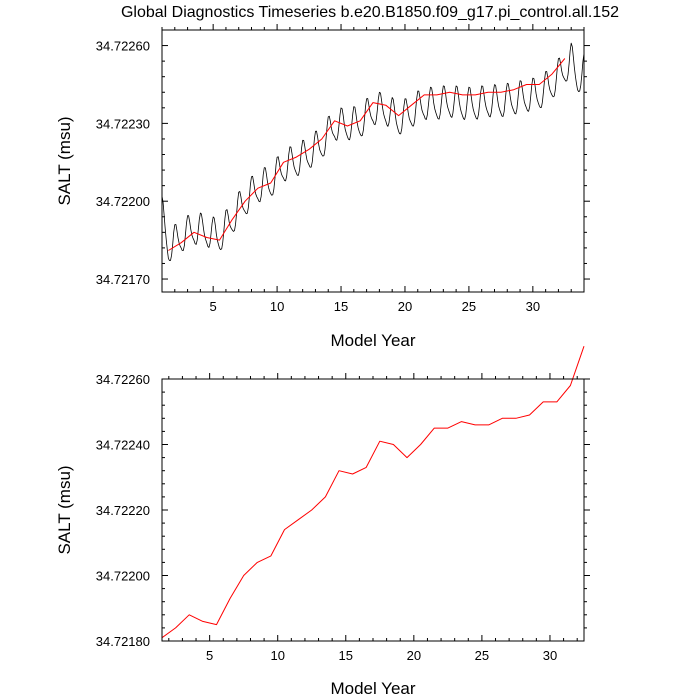  What do you see at coordinates (64, 160) in the screenshot?
I see `top-y-axis-title: SALT (msu)` at bounding box center [64, 160].